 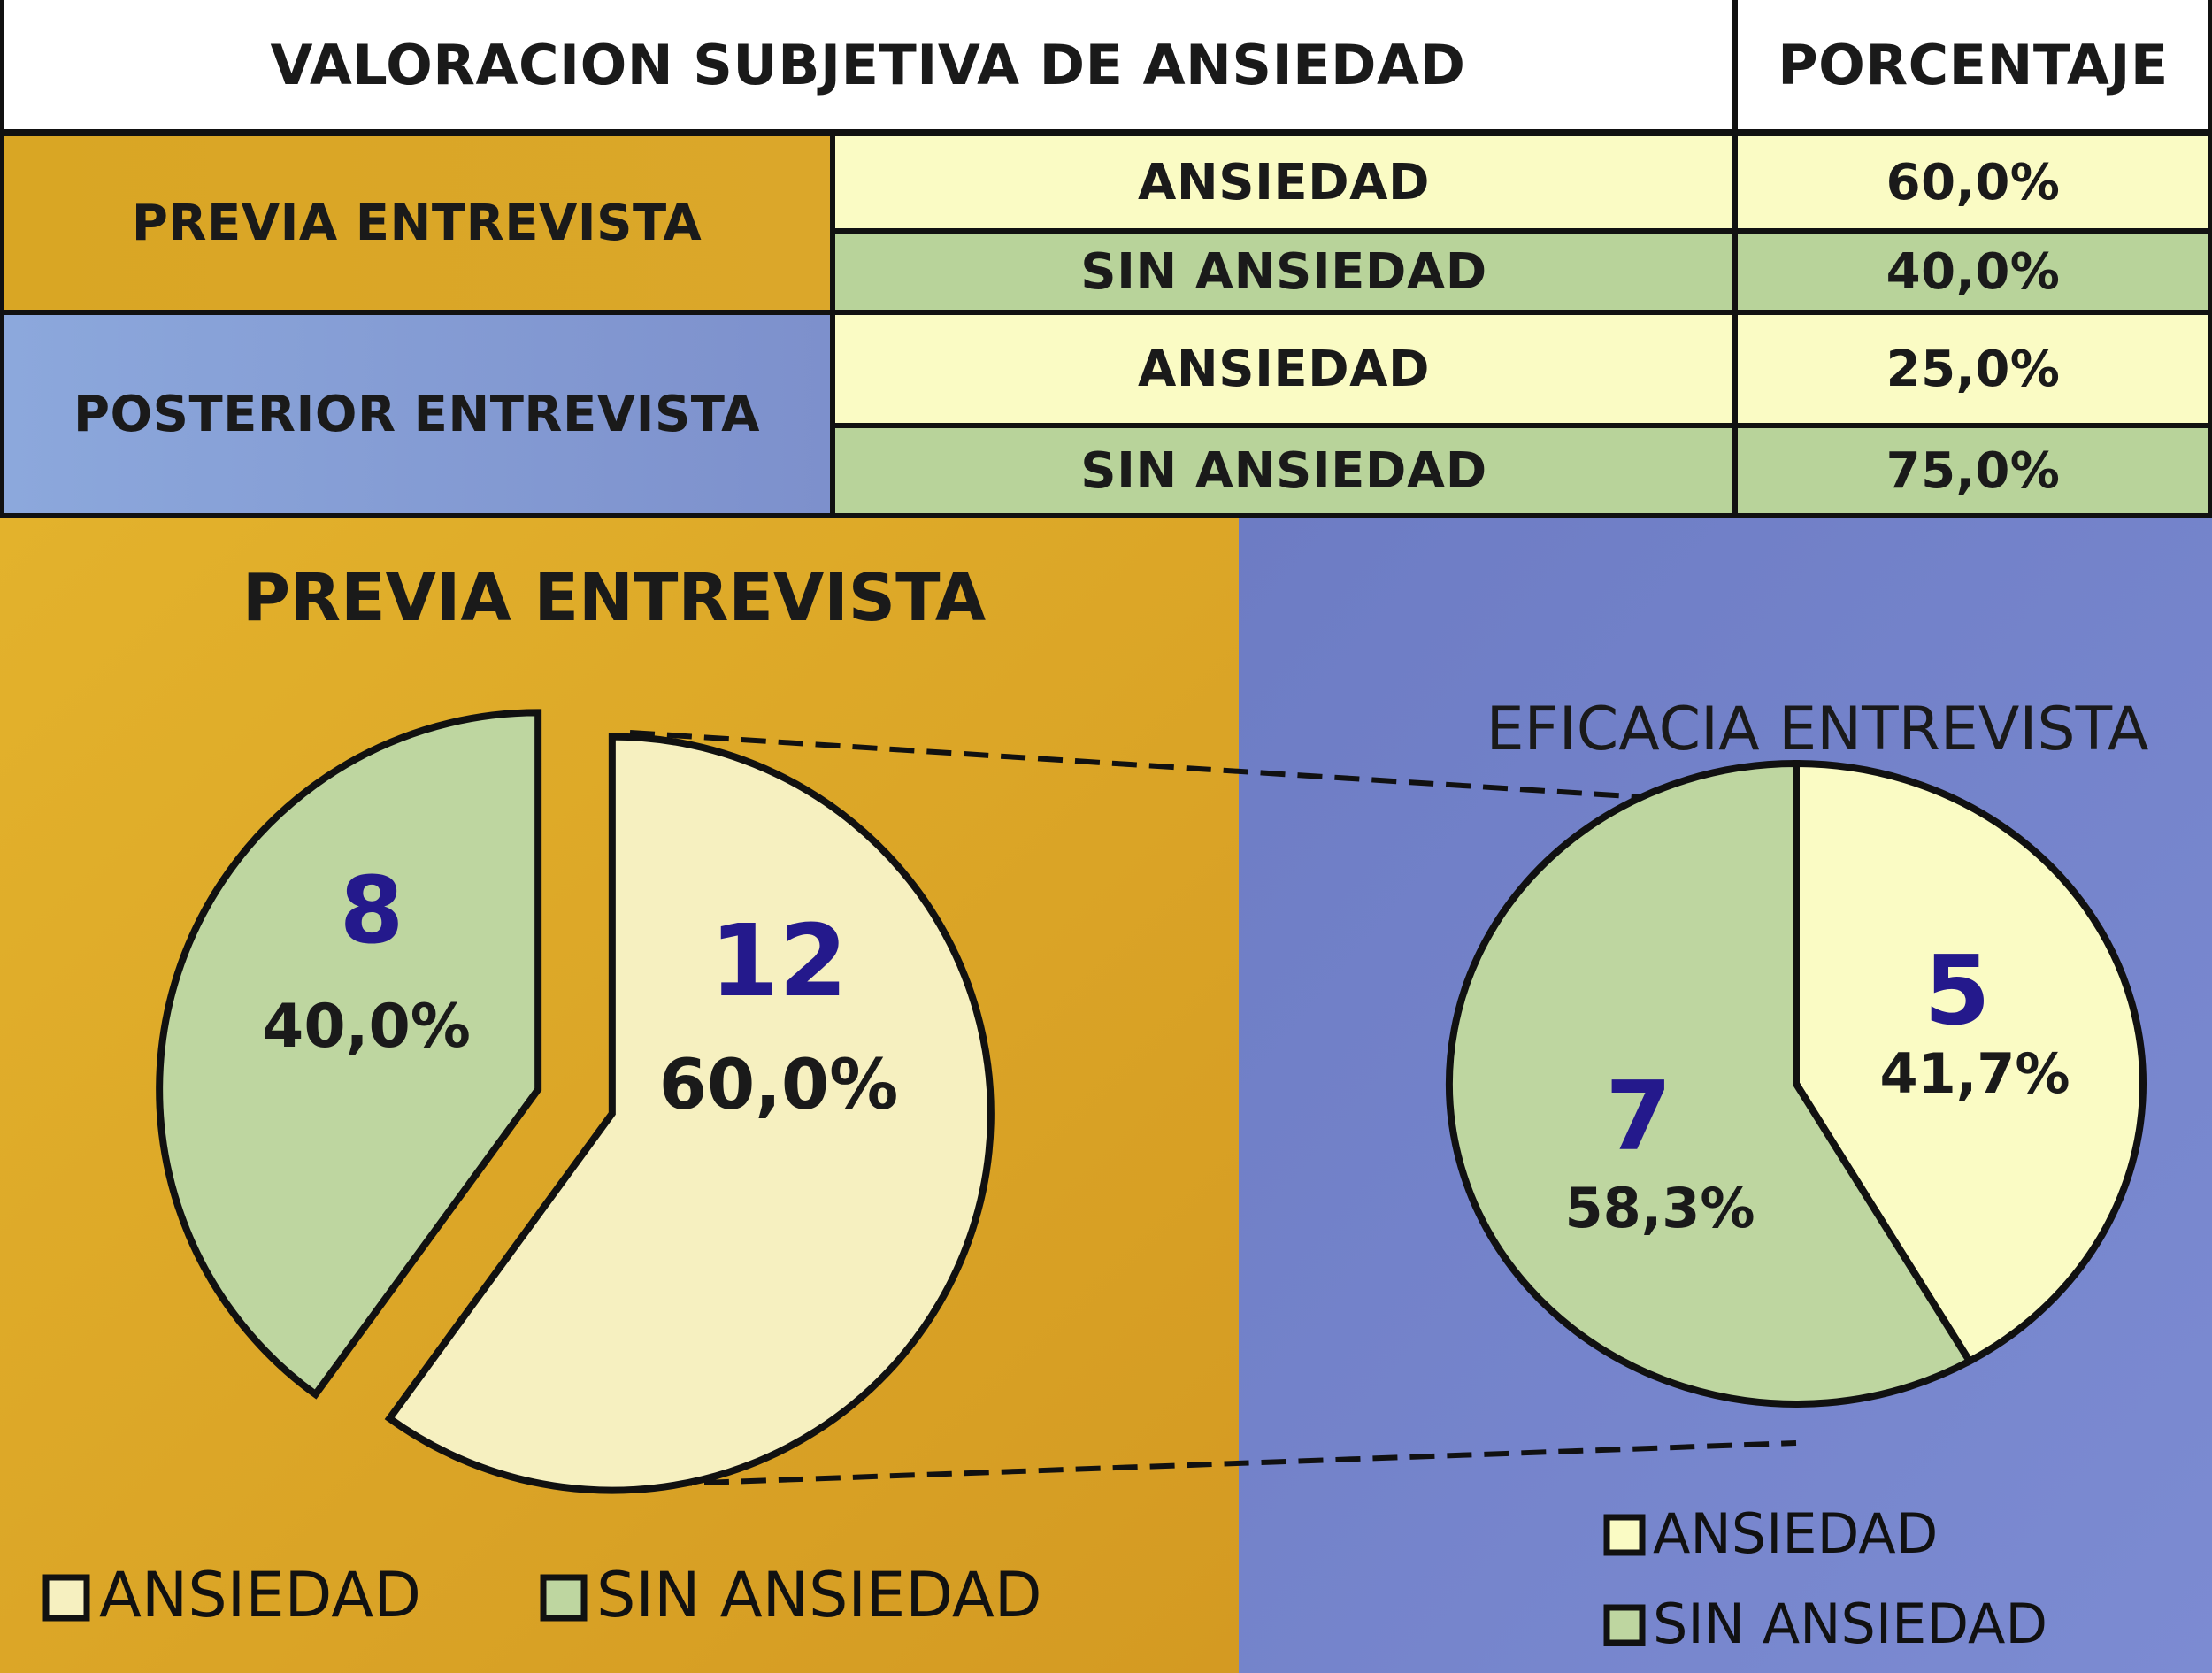 I want to click on chart2-legend: ANSIEDAD SIN ANSIEDAD, so click(x=1825, y=1578).